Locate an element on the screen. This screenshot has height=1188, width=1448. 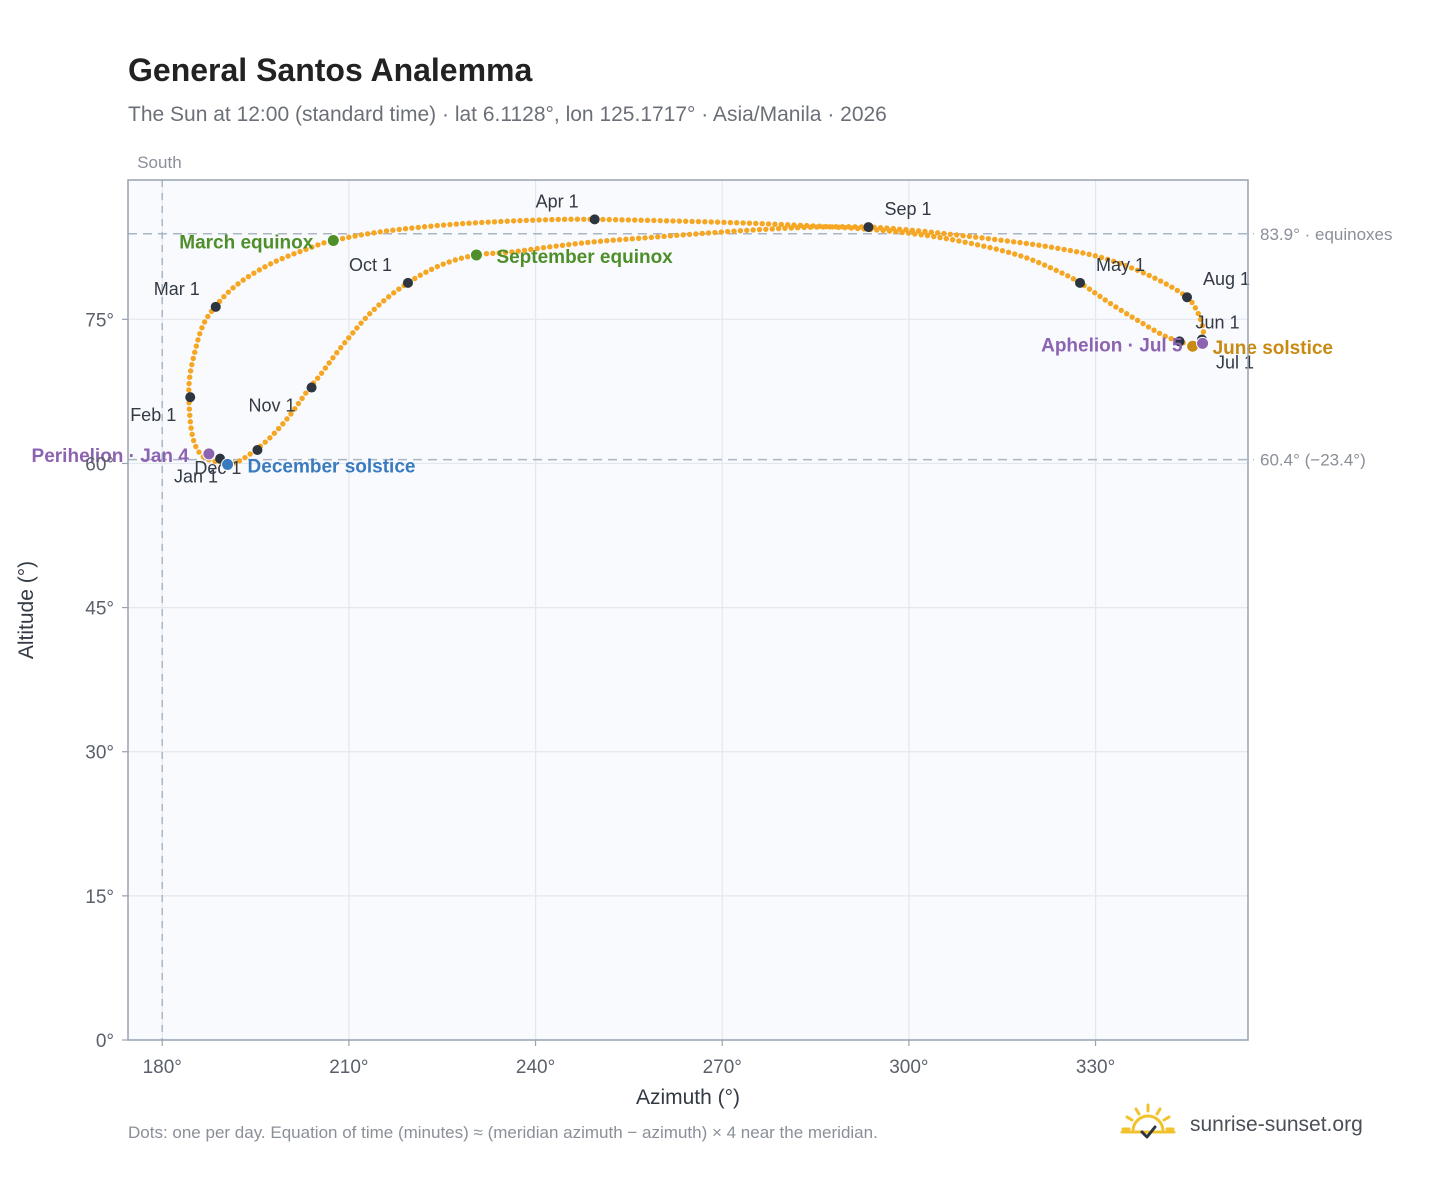
event-label: June solstice is located at coordinates (1273, 348).